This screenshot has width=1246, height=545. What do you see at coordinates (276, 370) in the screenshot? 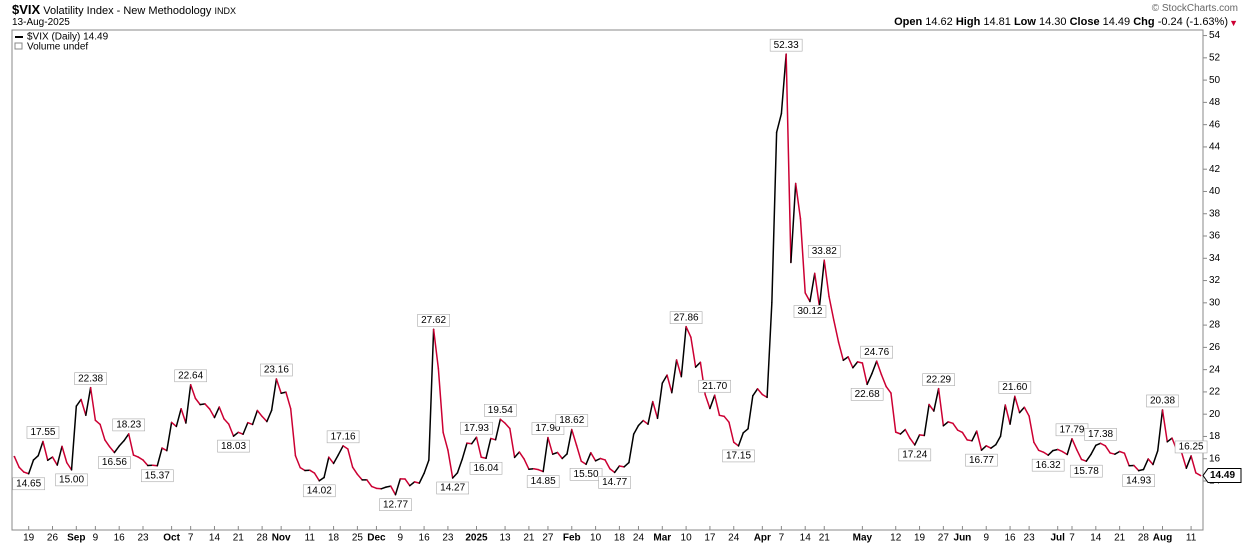
I see `value-label-text: 23.16` at bounding box center [276, 370].